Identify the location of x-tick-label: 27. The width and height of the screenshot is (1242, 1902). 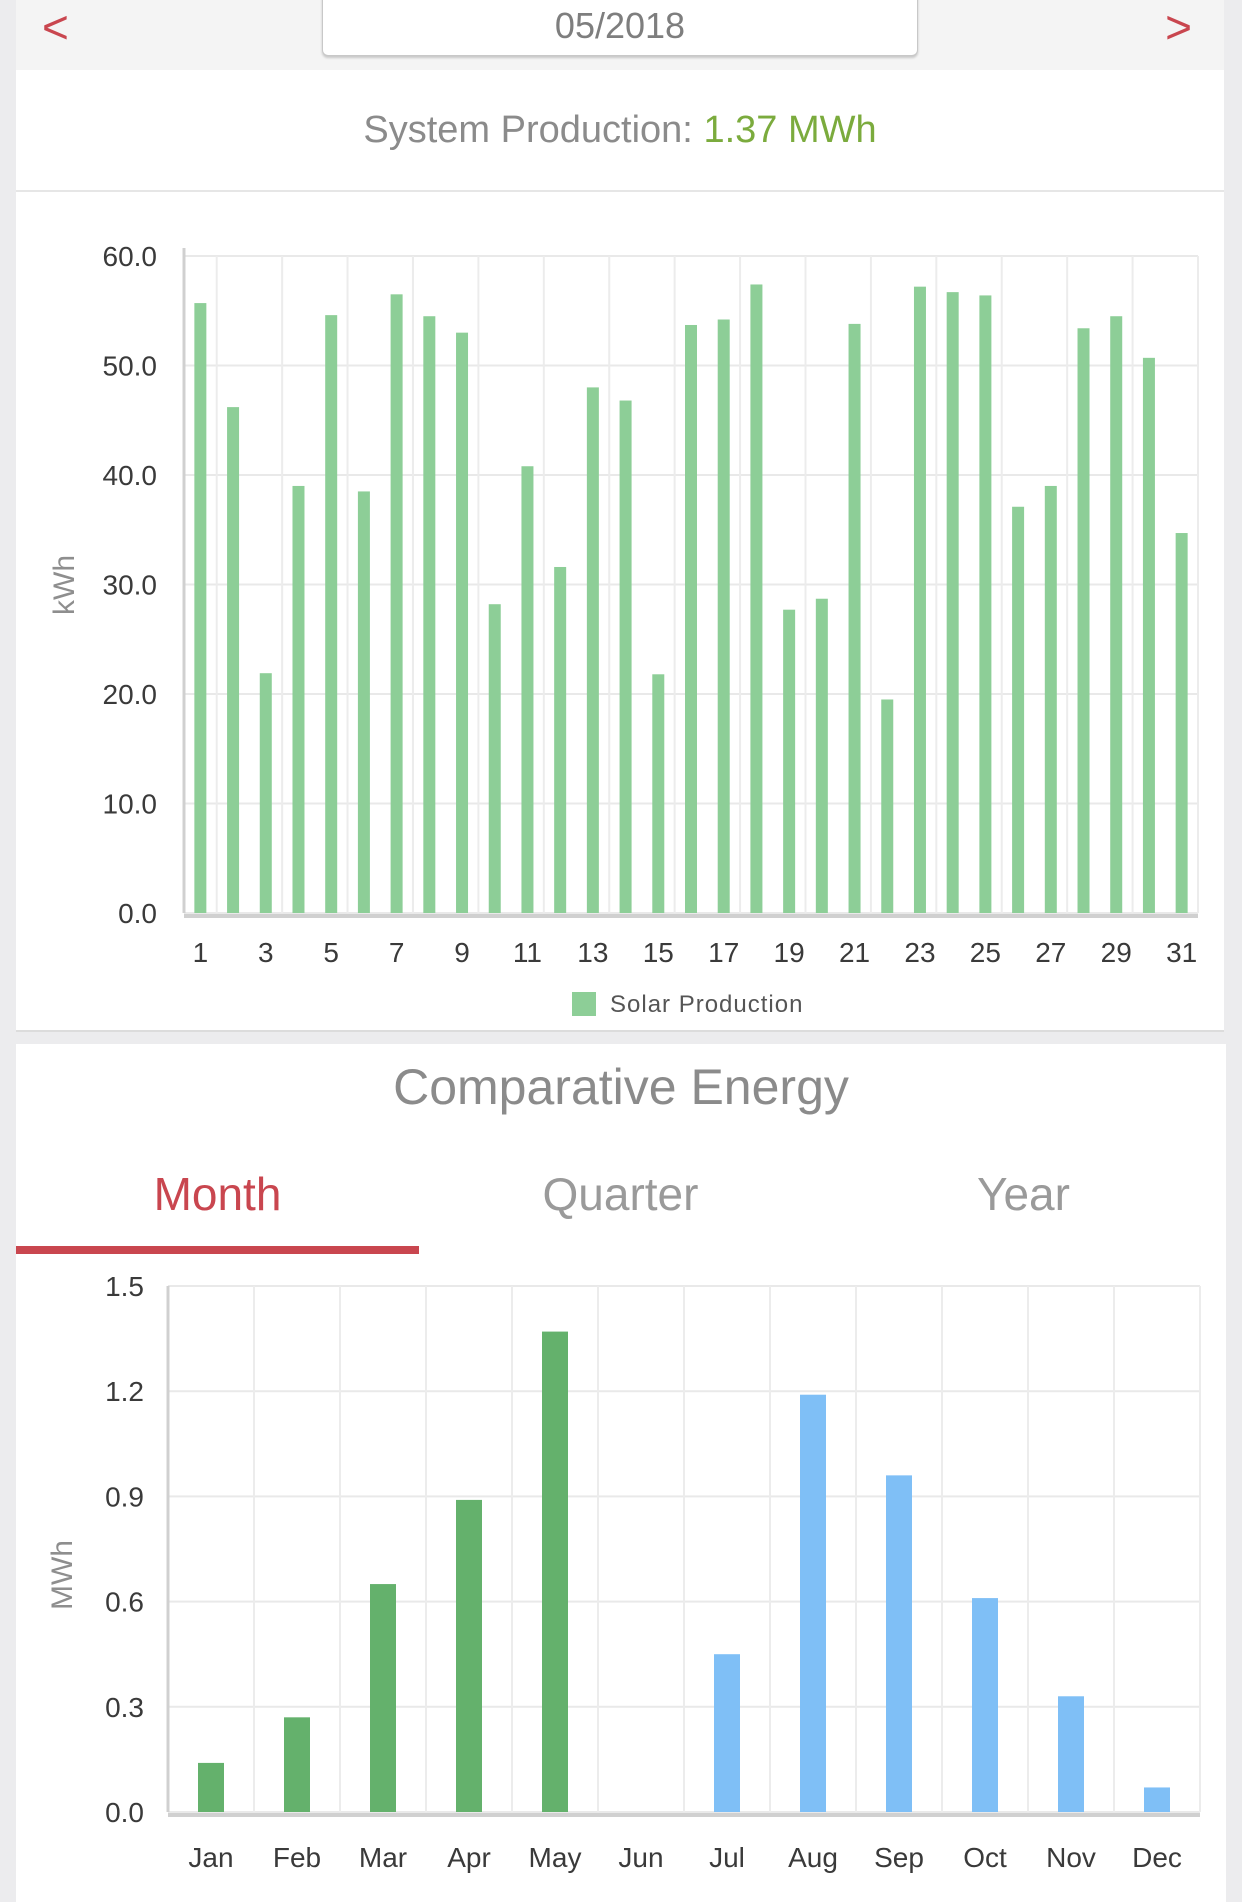
(1050, 952).